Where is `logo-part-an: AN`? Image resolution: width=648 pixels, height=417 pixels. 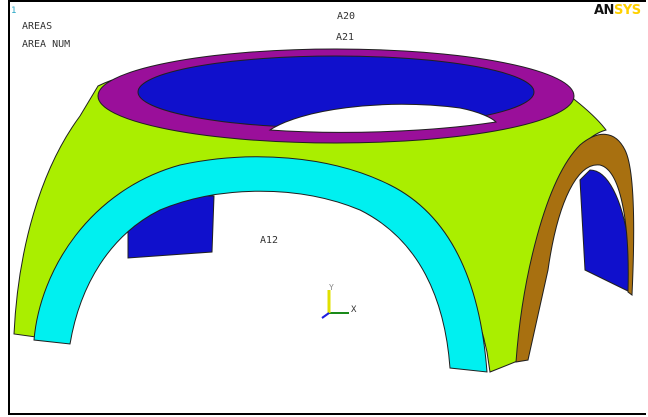 logo-part-an: AN is located at coordinates (604, 10).